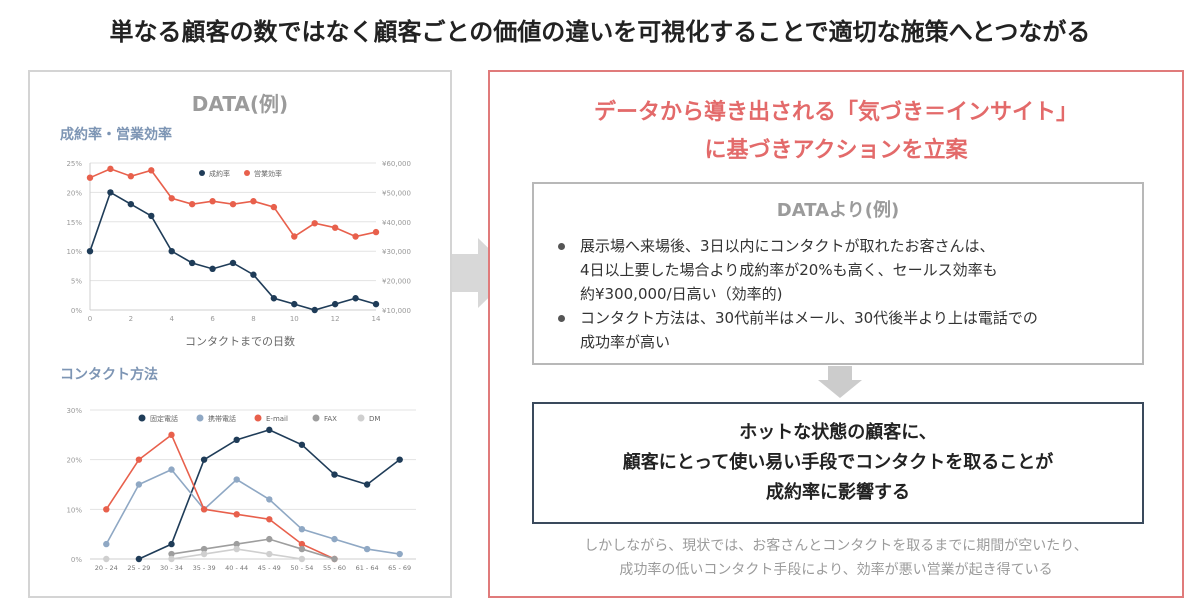 The width and height of the screenshot is (1200, 607). I want to click on series-line, so click(252, 511).